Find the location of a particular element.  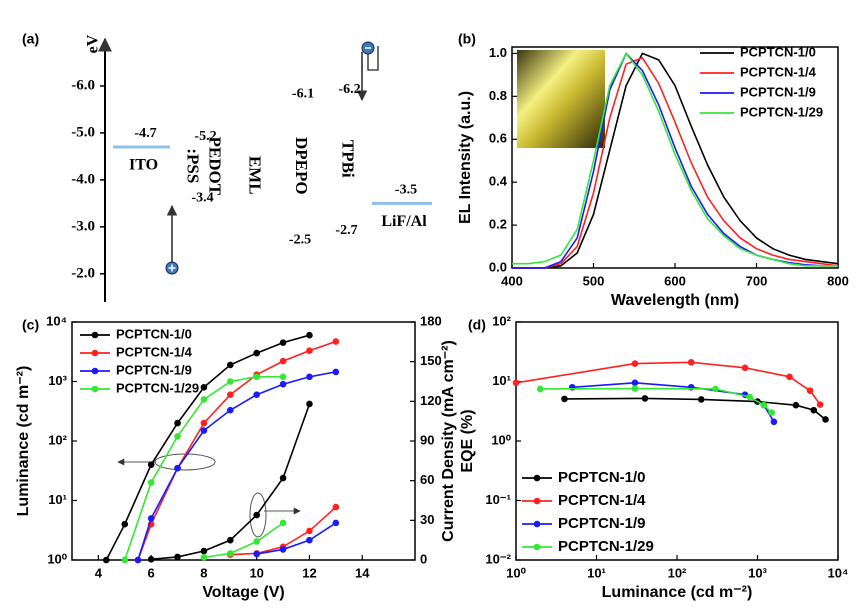

y-axis-title: Luminance (cd m⁻²) is located at coordinates (23, 441).